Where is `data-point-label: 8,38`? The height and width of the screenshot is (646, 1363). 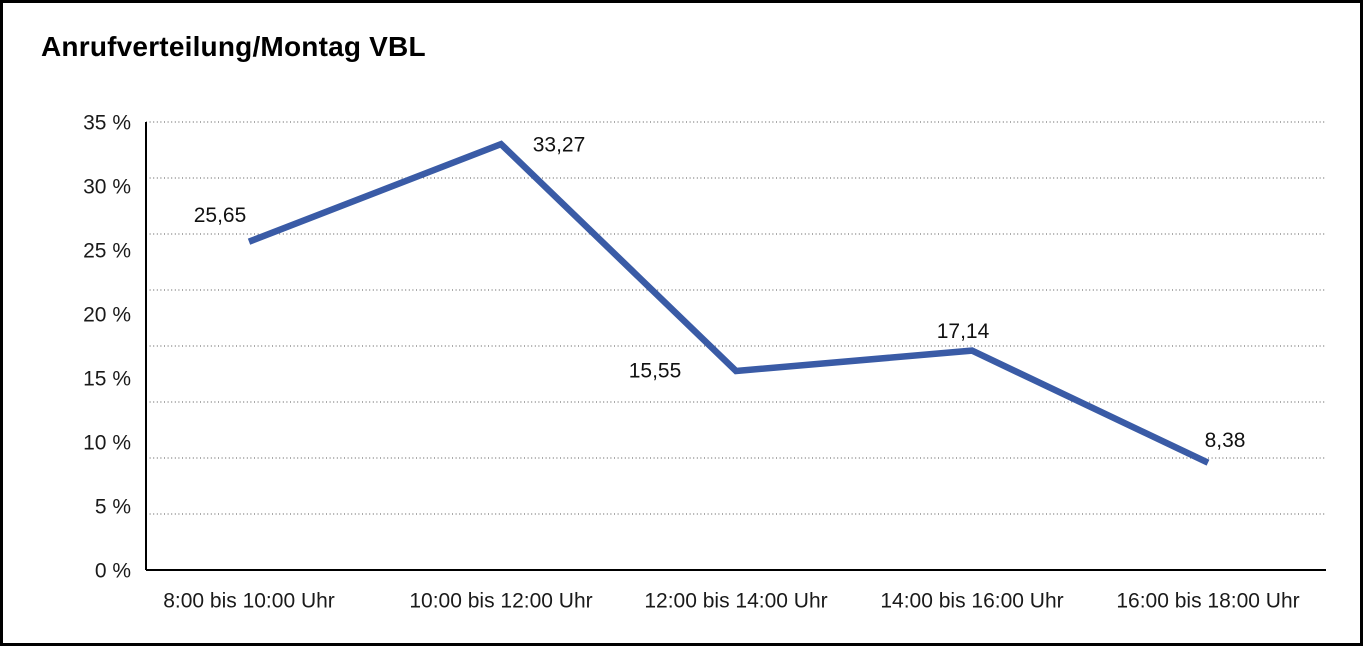 data-point-label: 8,38 is located at coordinates (1225, 440).